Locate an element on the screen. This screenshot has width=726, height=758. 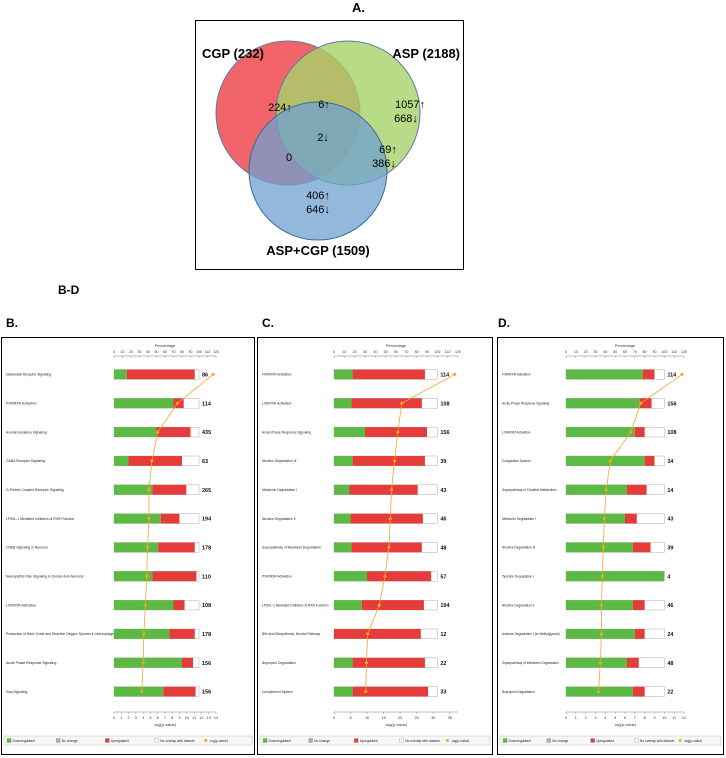
total-molecules-label: 63 is located at coordinates (205, 462).